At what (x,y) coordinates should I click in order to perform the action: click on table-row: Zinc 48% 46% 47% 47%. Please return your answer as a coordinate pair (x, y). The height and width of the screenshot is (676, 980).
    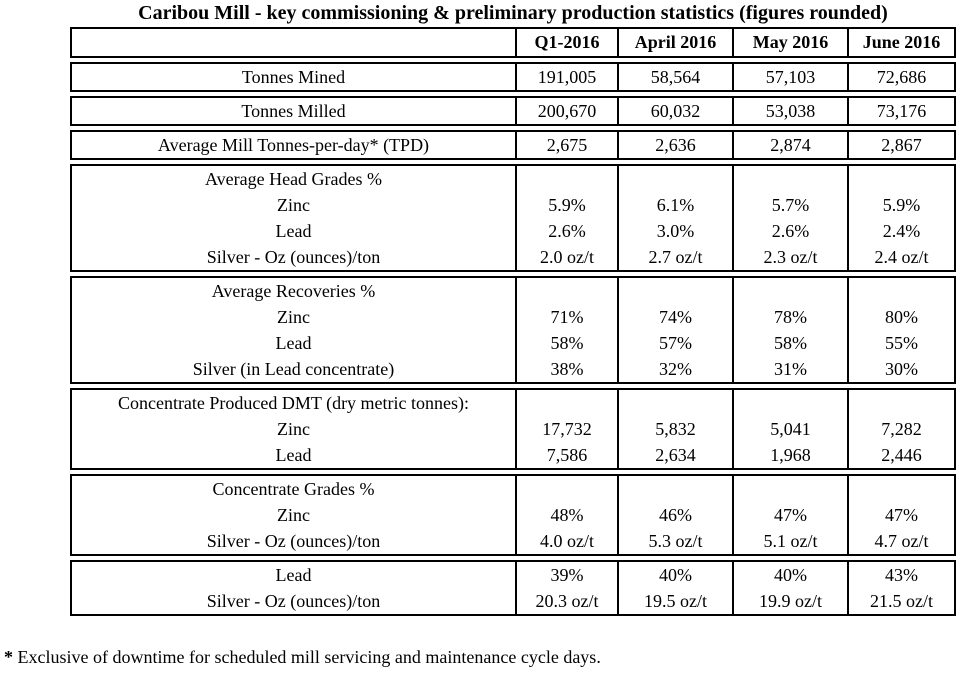
    Looking at the image, I should click on (513, 515).